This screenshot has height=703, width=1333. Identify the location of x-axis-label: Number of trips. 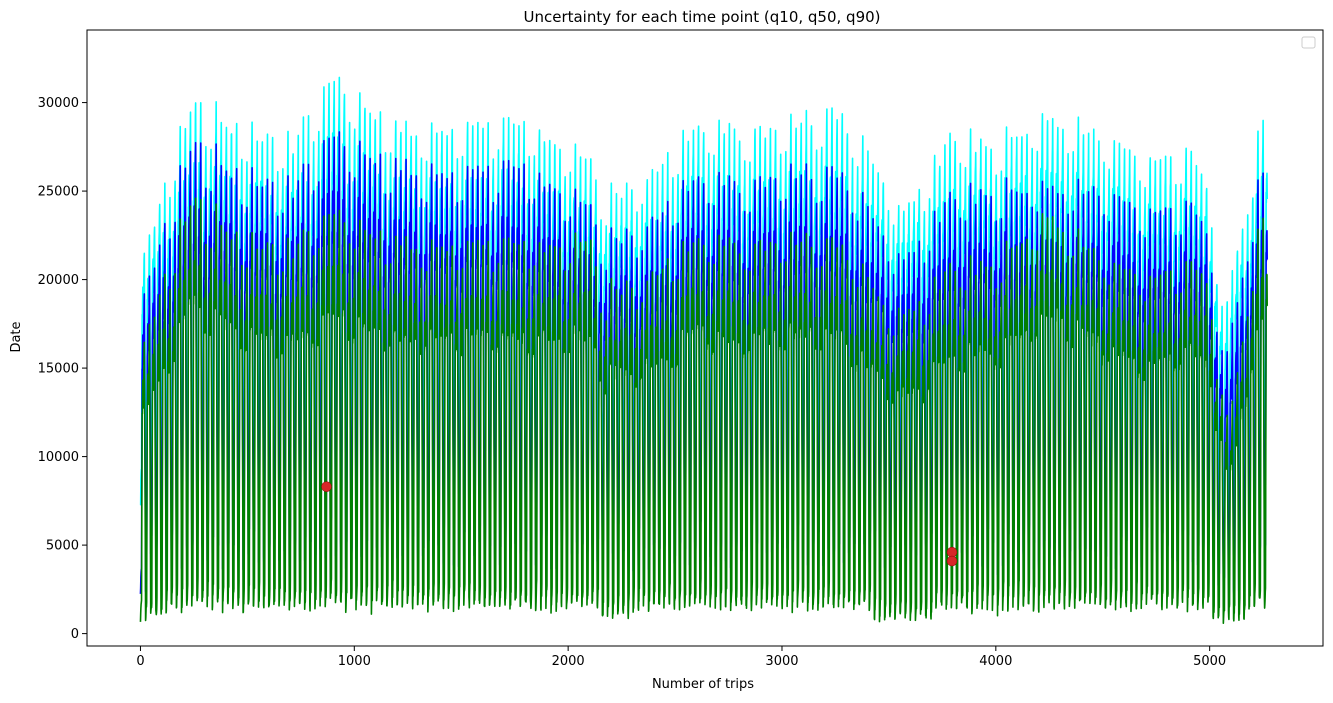
(703, 684).